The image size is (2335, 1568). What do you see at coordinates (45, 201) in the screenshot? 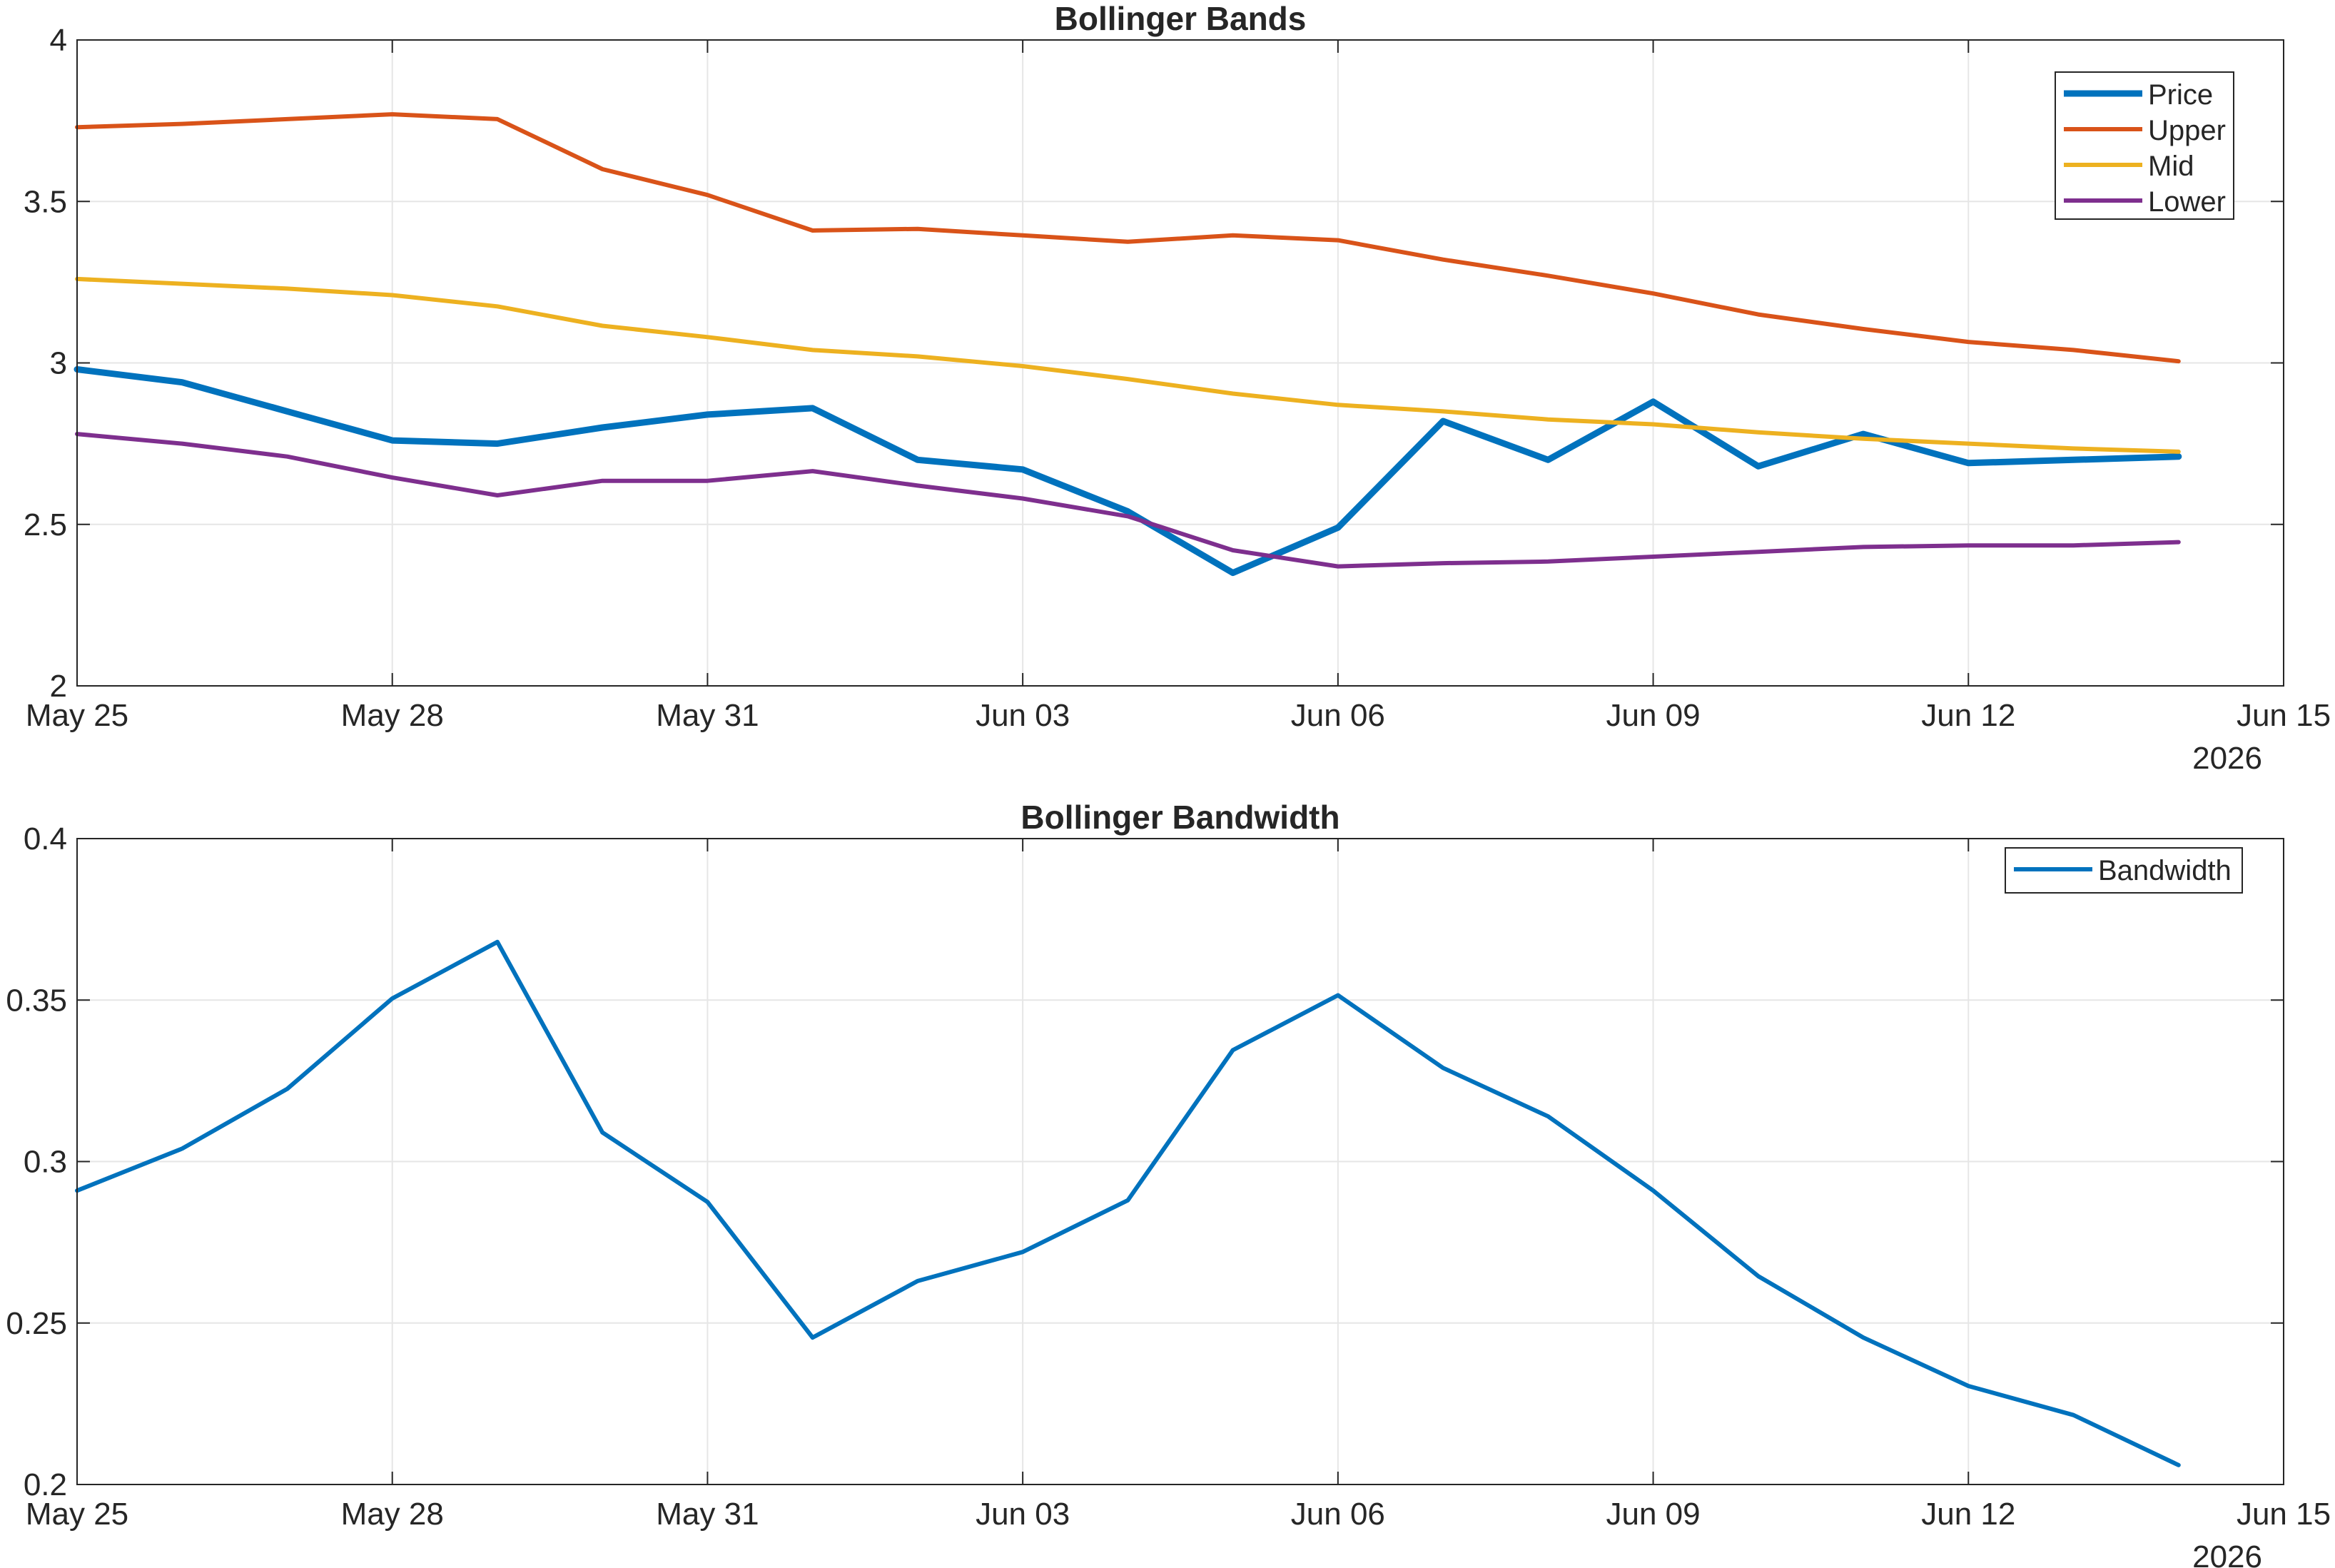
I see `y-tick-label: 3.5` at bounding box center [45, 201].